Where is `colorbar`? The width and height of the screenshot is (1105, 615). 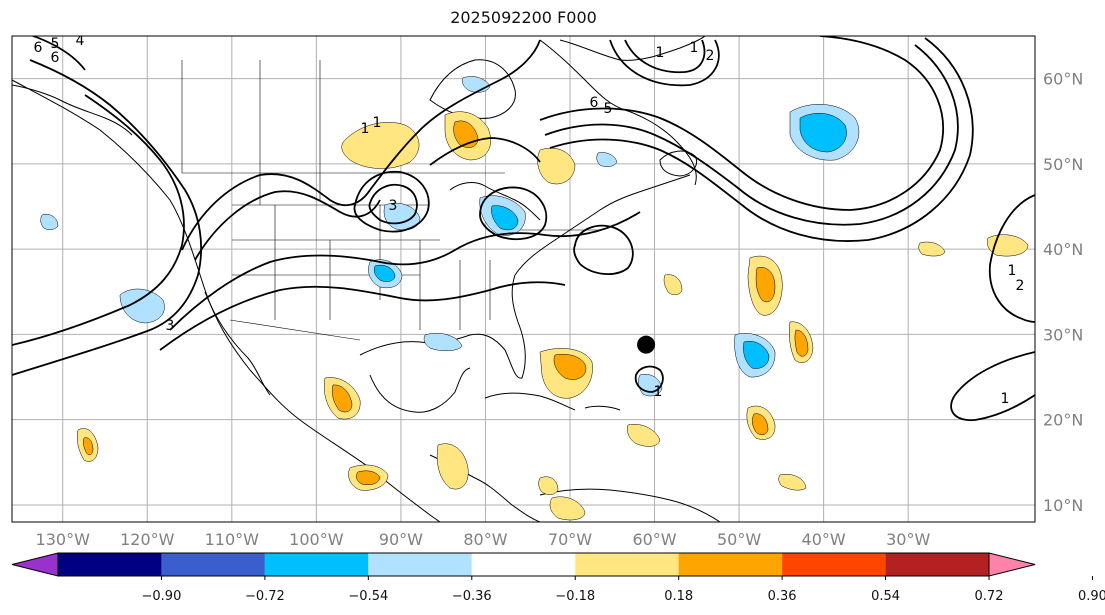
colorbar is located at coordinates (523, 564).